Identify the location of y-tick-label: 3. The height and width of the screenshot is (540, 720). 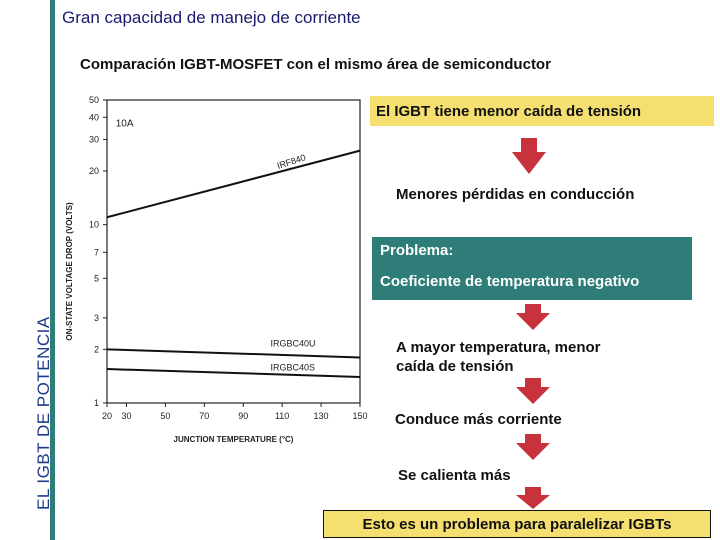
(96, 318).